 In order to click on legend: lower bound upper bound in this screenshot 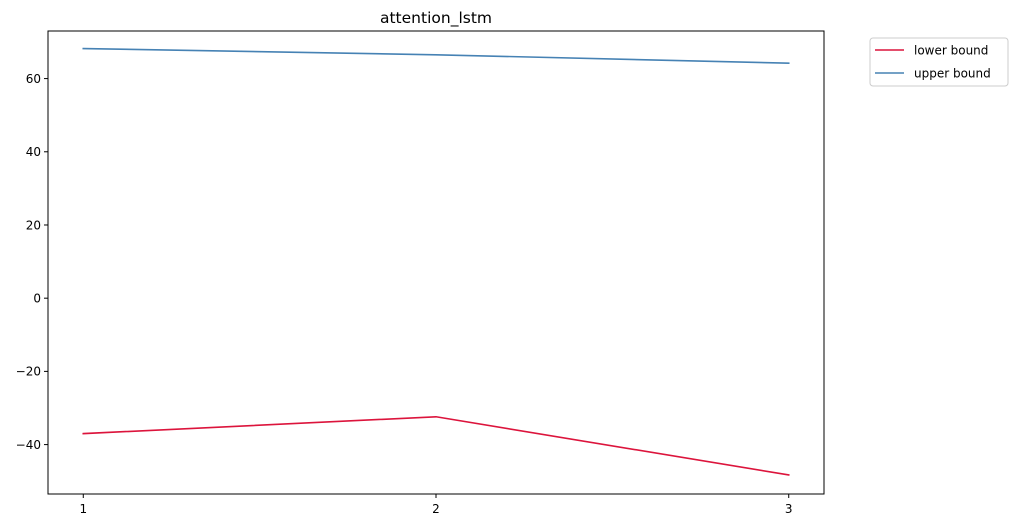, I will do `click(939, 62)`.